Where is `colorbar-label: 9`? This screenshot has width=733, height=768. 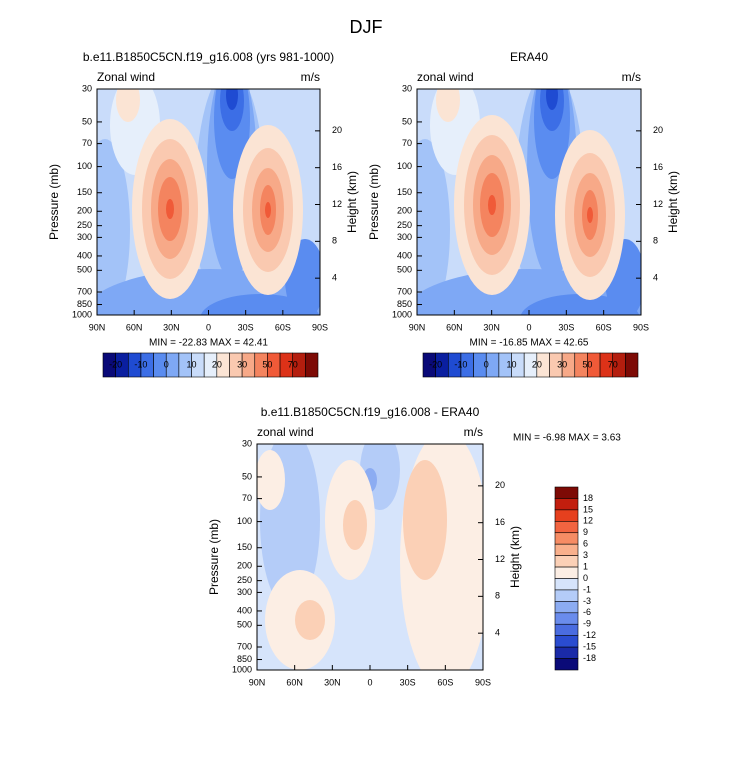 colorbar-label: 9 is located at coordinates (585, 532).